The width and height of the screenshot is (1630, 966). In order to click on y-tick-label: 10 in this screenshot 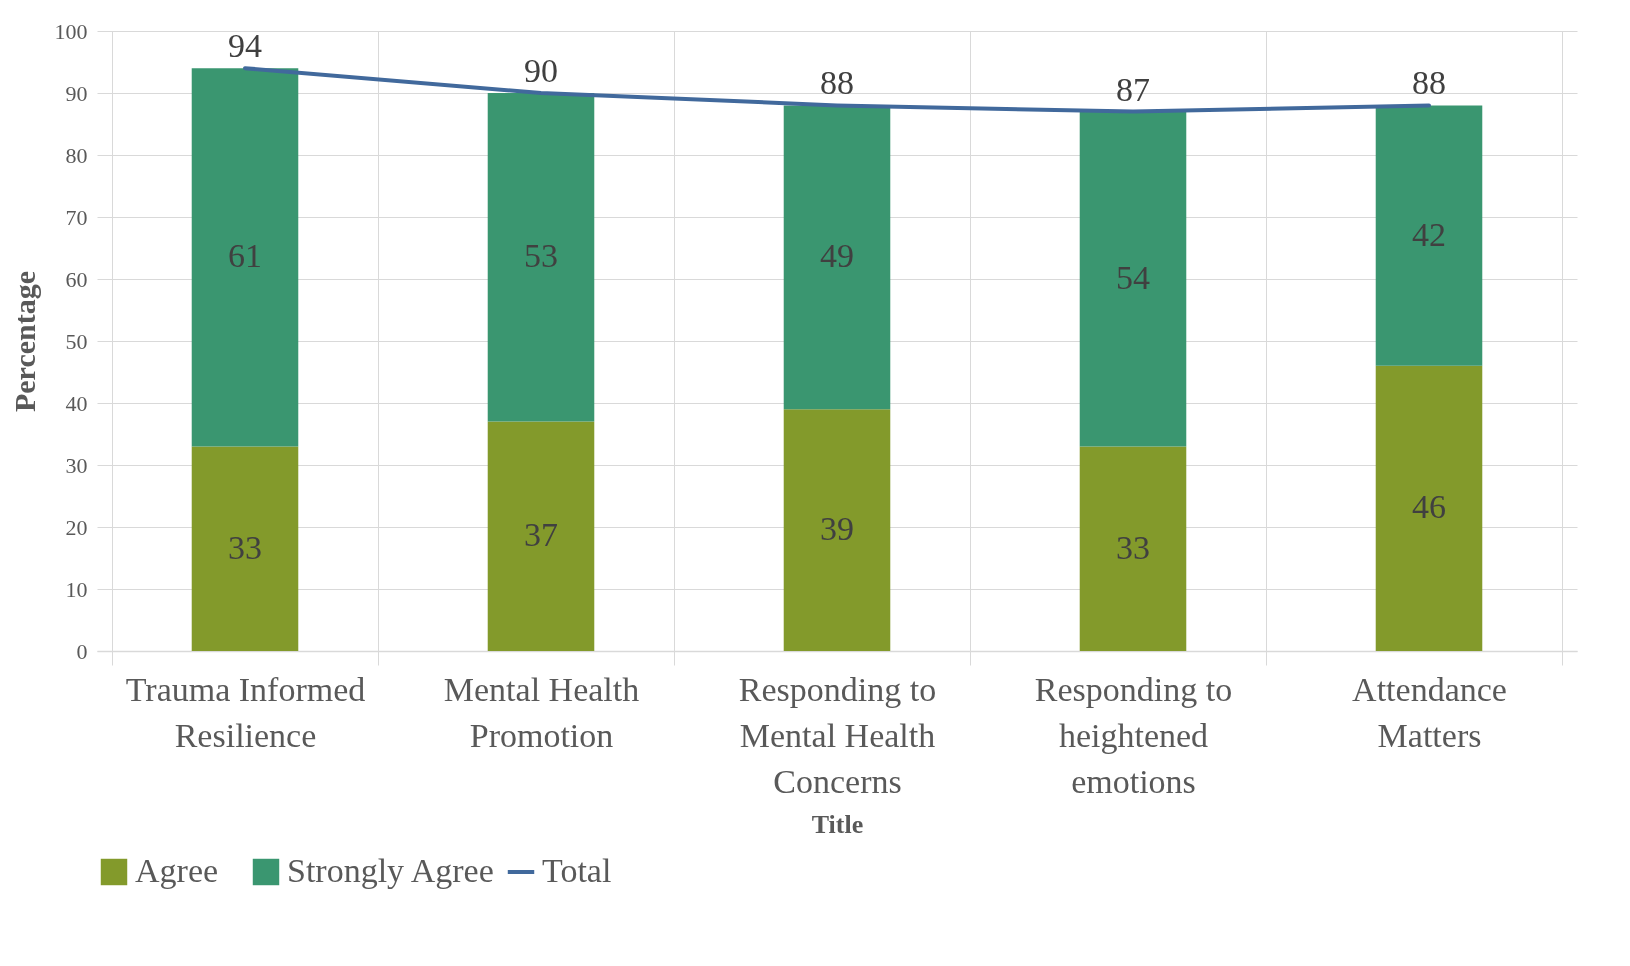, I will do `click(76, 589)`.